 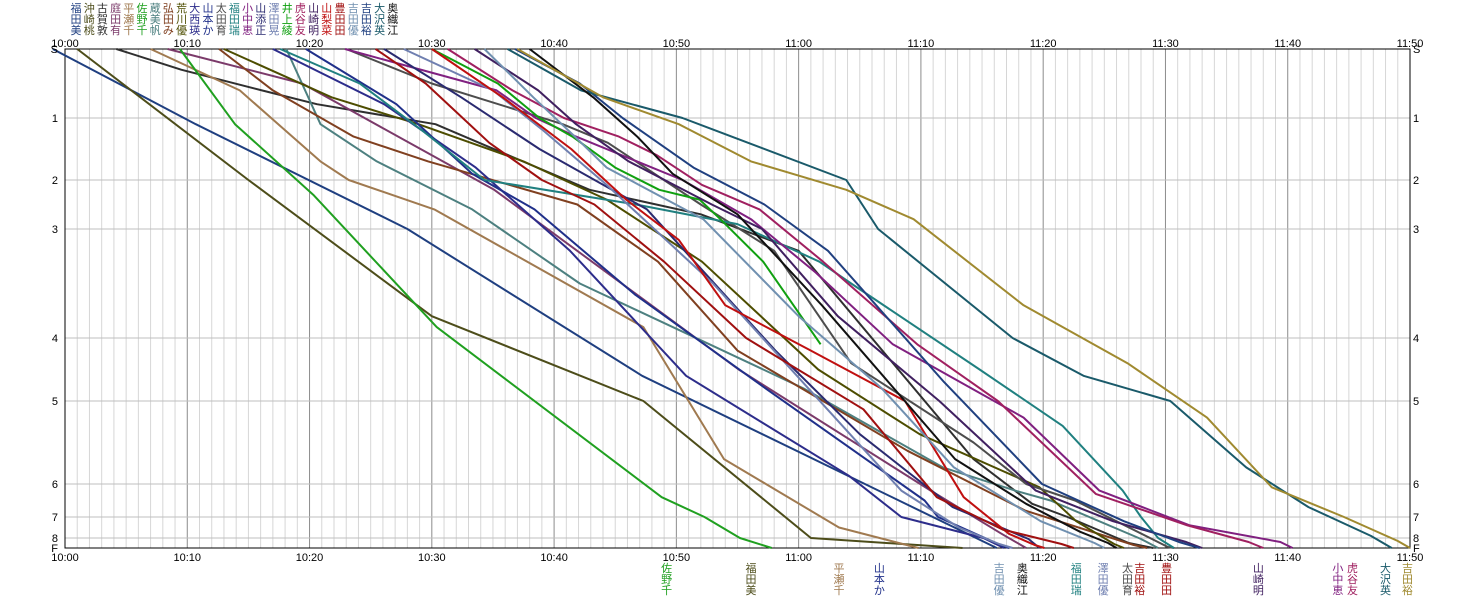 What do you see at coordinates (102, 19) in the screenshot?
I see `top-name-char: 賀` at bounding box center [102, 19].